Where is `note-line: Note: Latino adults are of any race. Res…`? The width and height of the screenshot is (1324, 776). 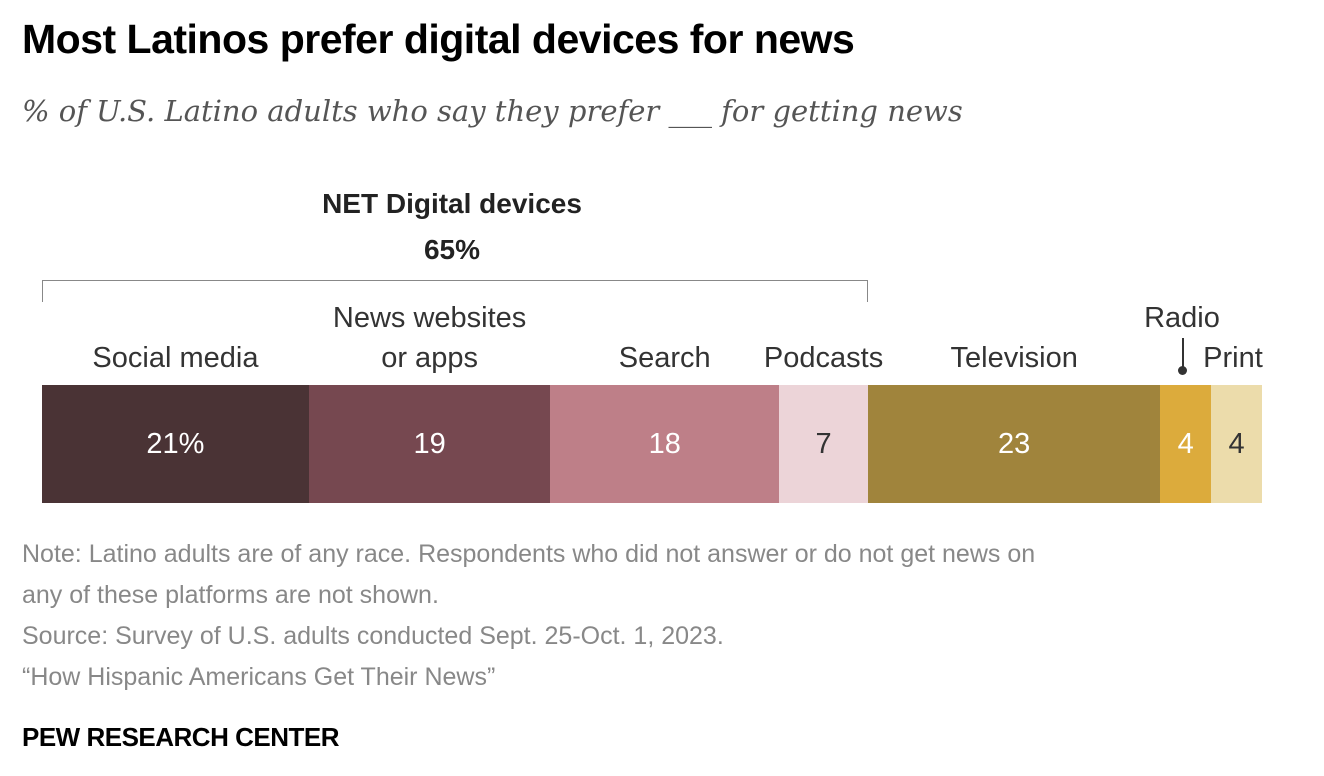
note-line: Note: Latino adults are of any race. Res… is located at coordinates (529, 554).